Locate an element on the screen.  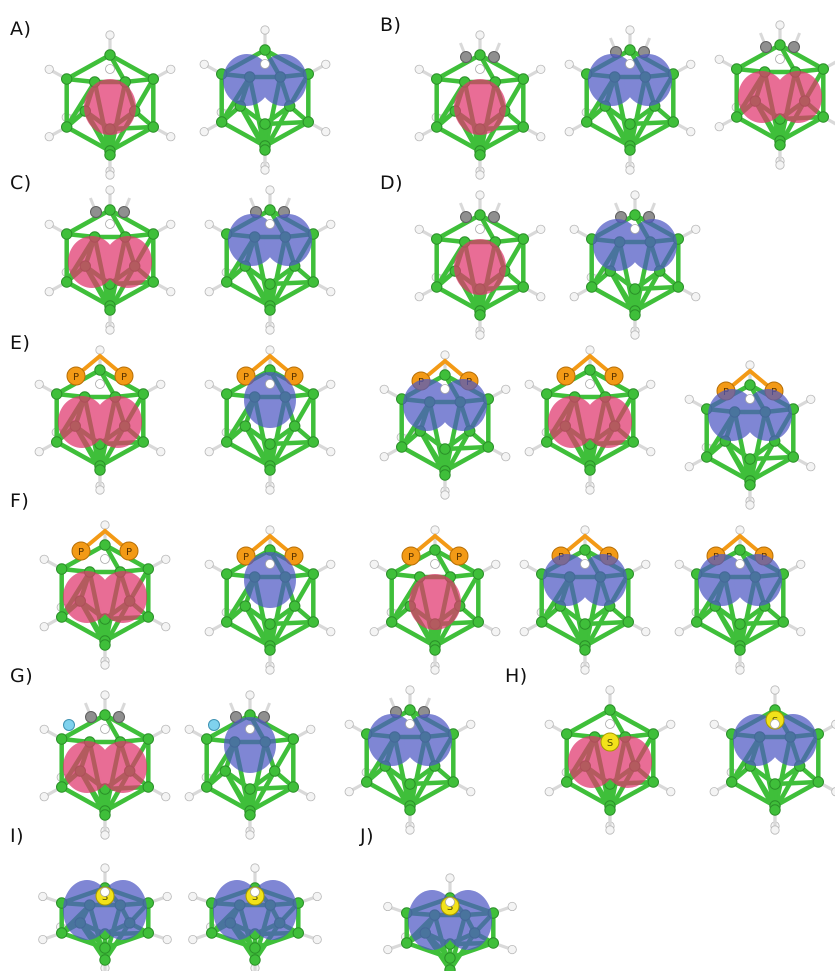
orbital-lobe-red is located at coordinates (435, 602).